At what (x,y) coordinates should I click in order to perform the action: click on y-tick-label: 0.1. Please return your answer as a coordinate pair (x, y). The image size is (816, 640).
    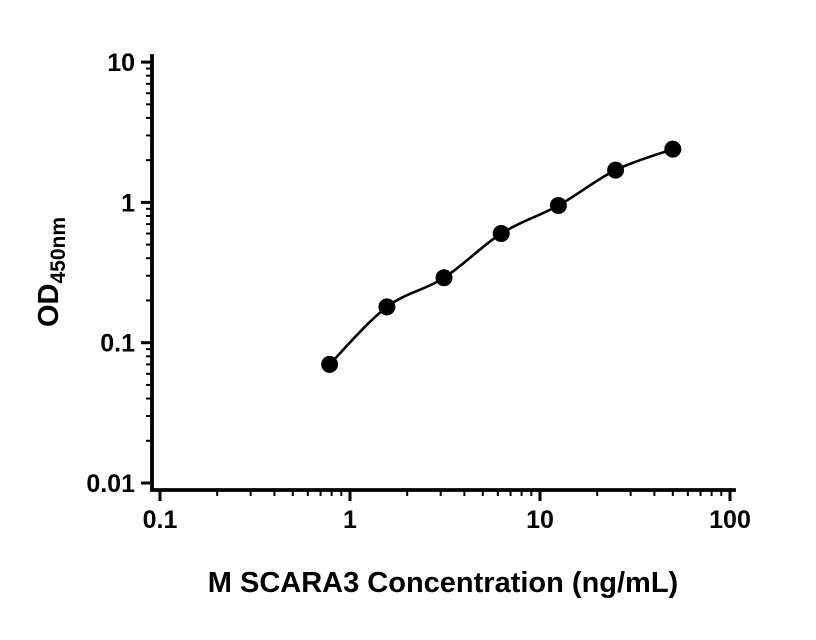
    Looking at the image, I should click on (117, 344).